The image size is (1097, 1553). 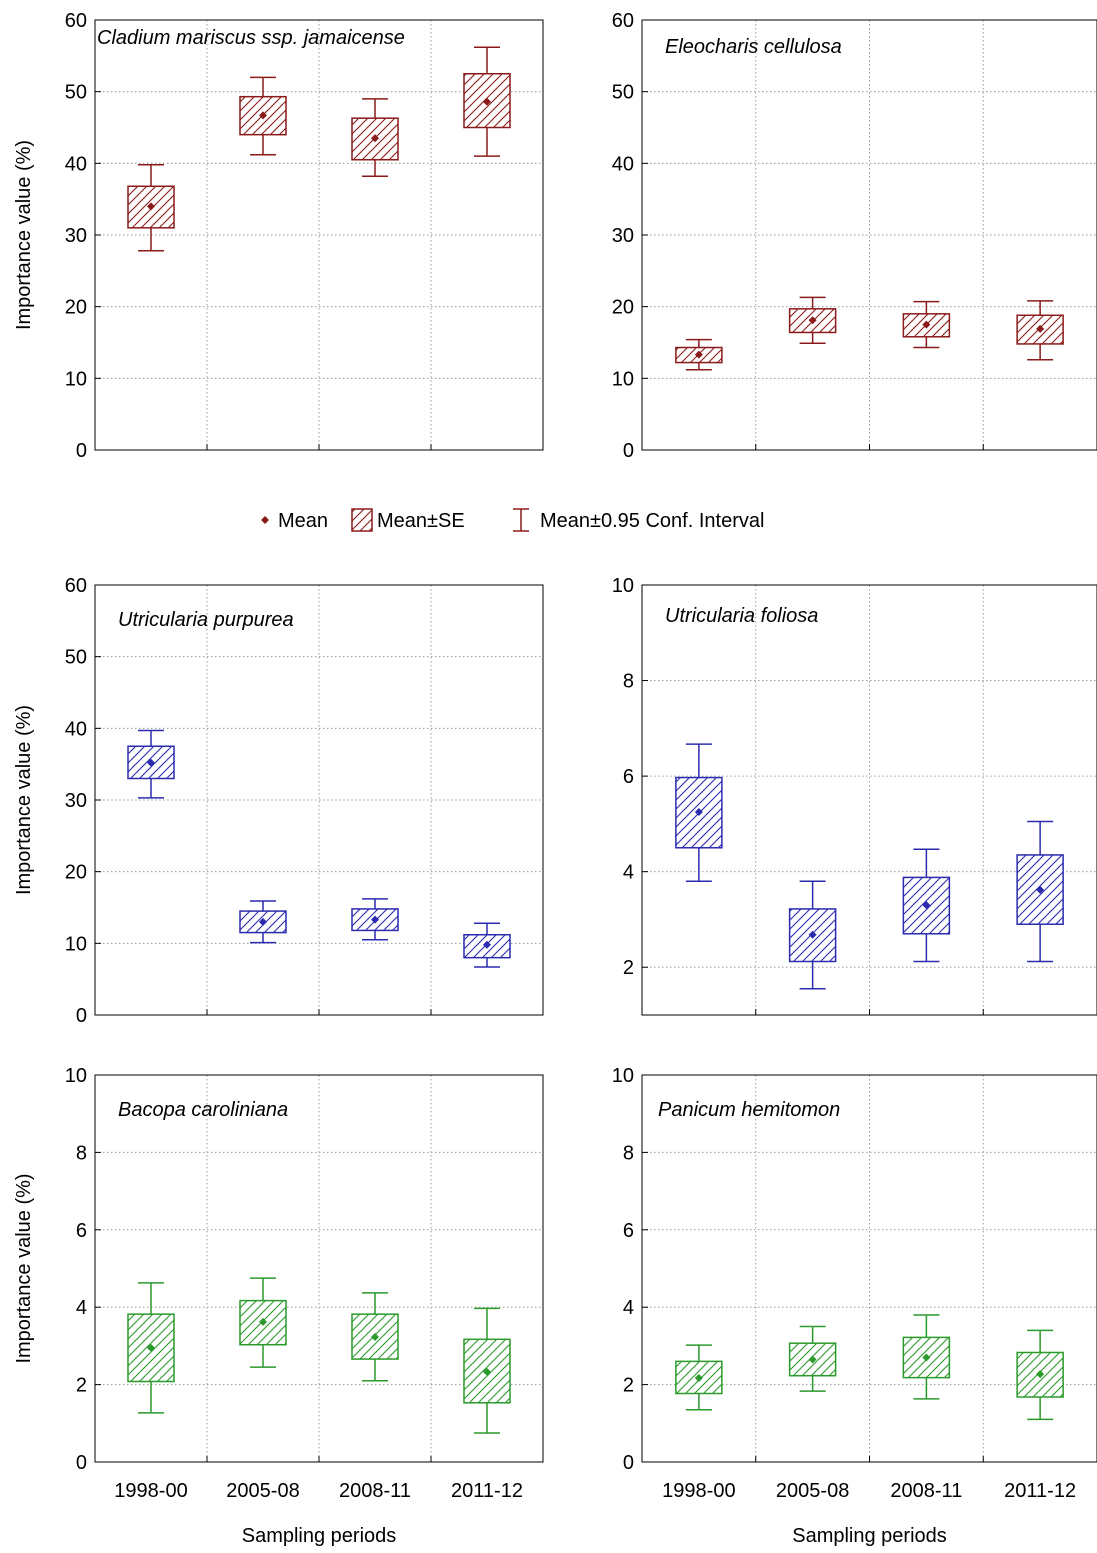 I want to click on legend: Mean Mean±SE Mean±0.95 Conf. Interval, so click(x=512, y=520).